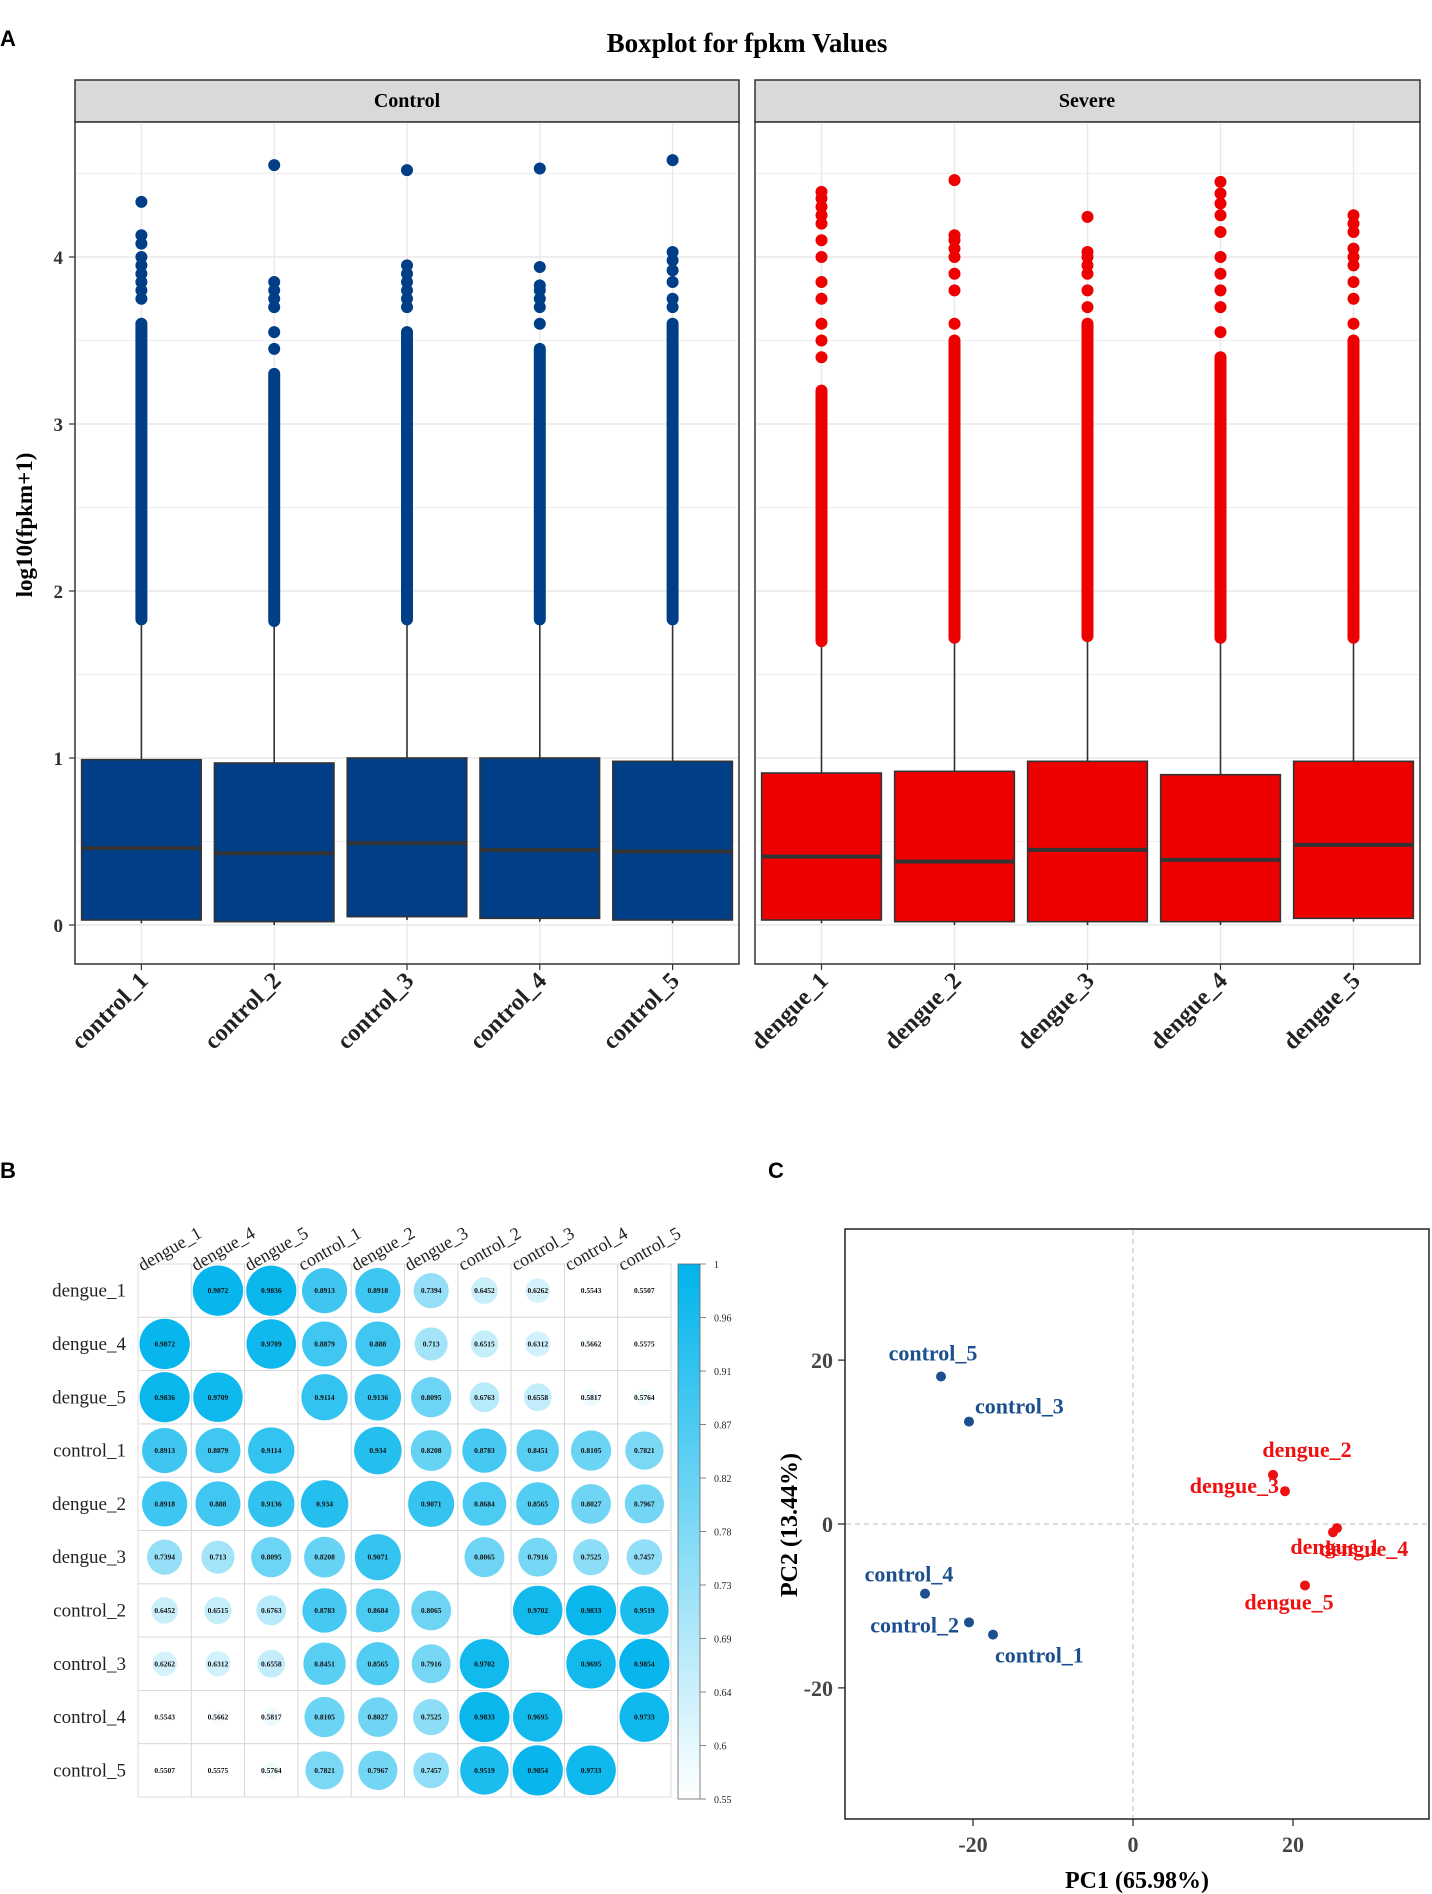  I want to click on y-tick-label: 4, so click(59, 258).